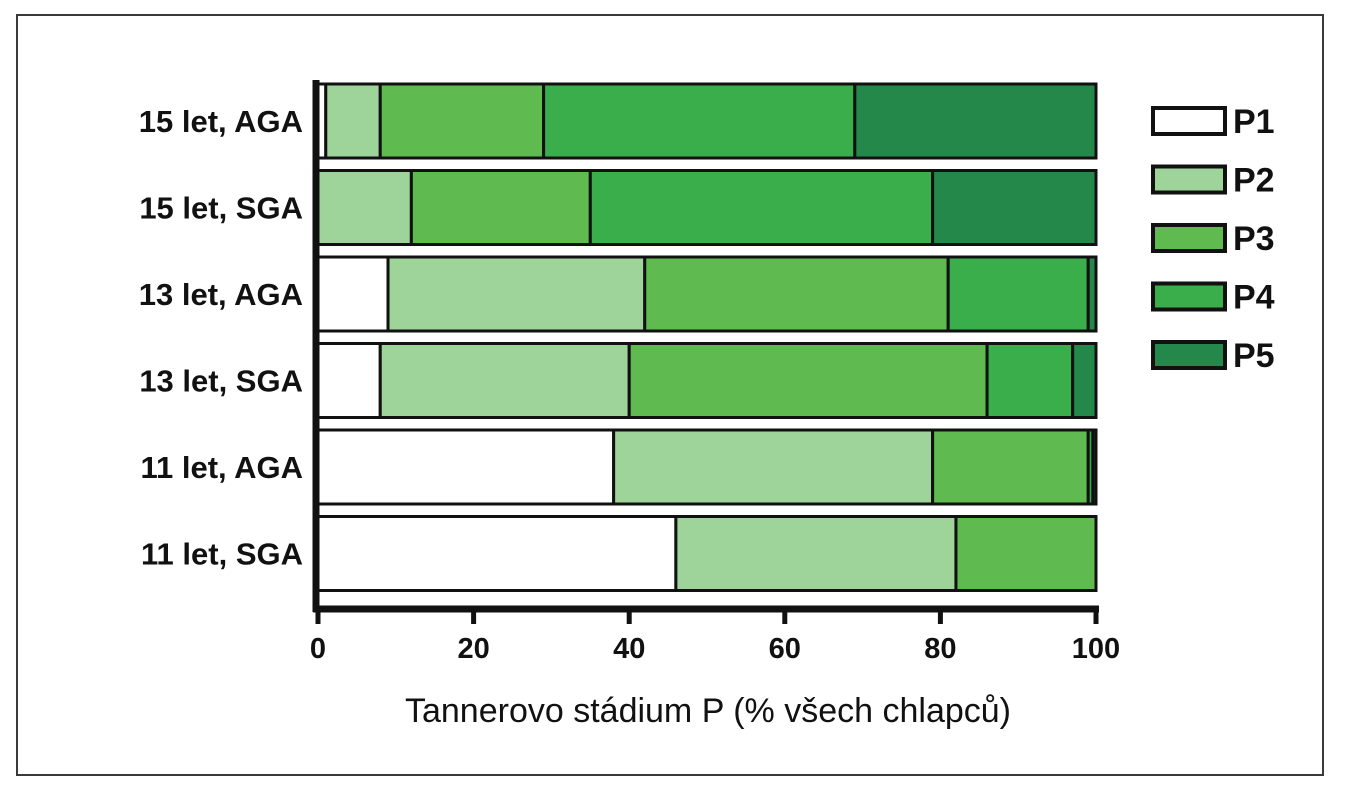  I want to click on legend-label-p2: P2, so click(1254, 181).